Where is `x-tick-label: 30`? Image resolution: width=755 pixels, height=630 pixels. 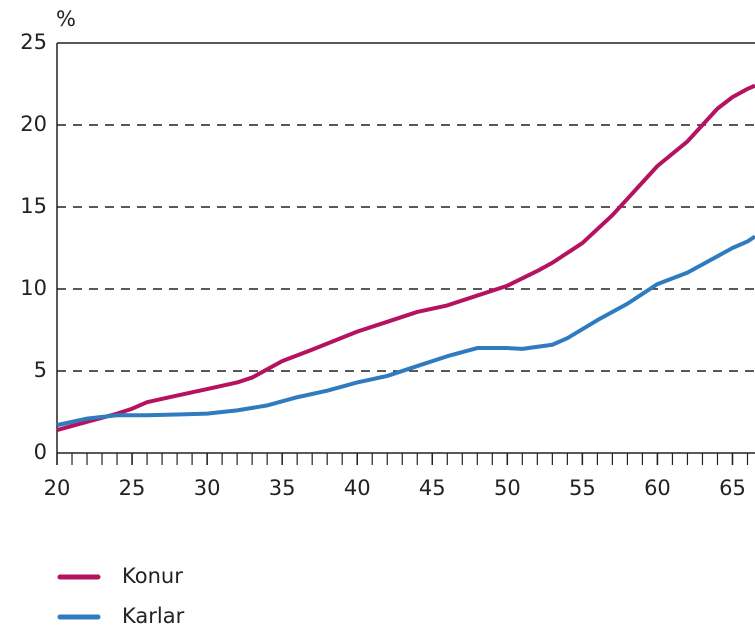 x-tick-label: 30 is located at coordinates (207, 488).